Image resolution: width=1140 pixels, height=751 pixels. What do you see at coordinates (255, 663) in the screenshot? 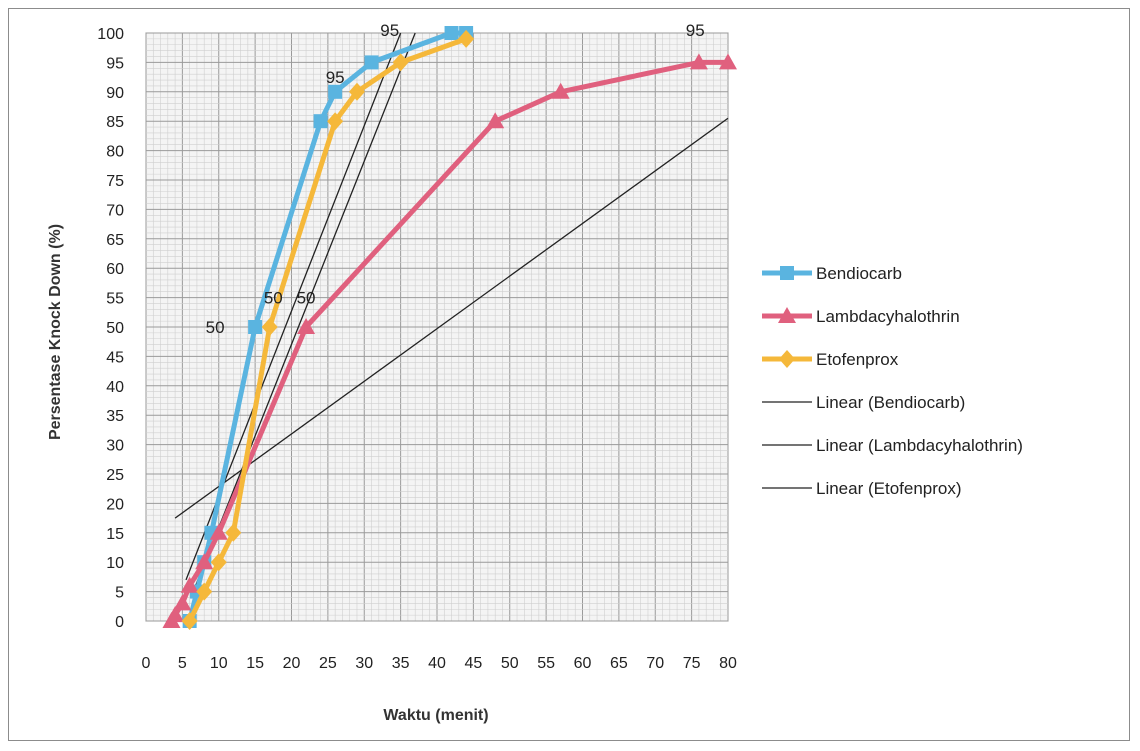
I see `x-tick-label: 15` at bounding box center [255, 663].